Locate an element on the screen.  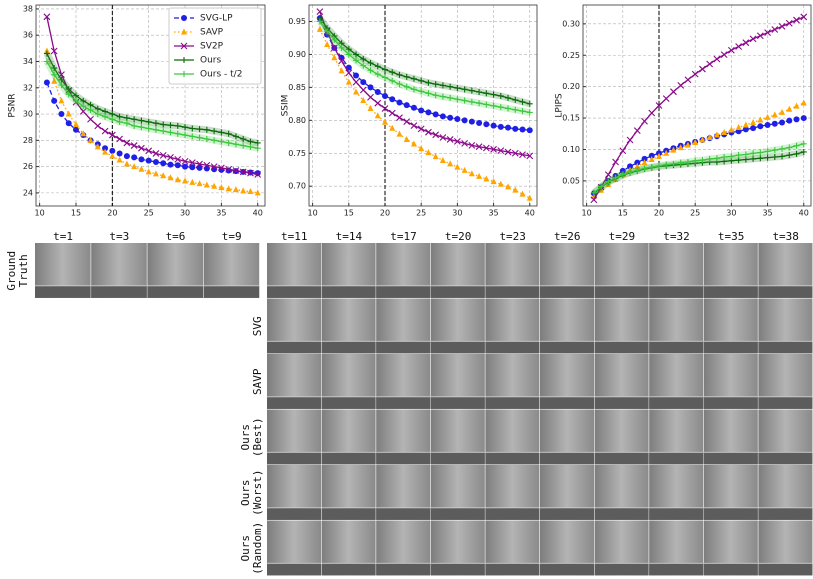
y-tick-label: 34 is located at coordinates (28, 61).